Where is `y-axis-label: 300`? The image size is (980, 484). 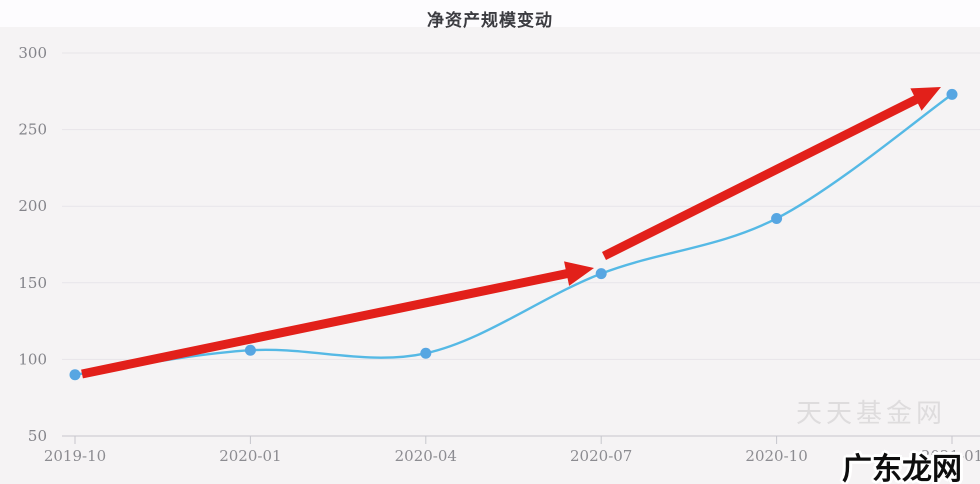
y-axis-label: 300 is located at coordinates (32, 53).